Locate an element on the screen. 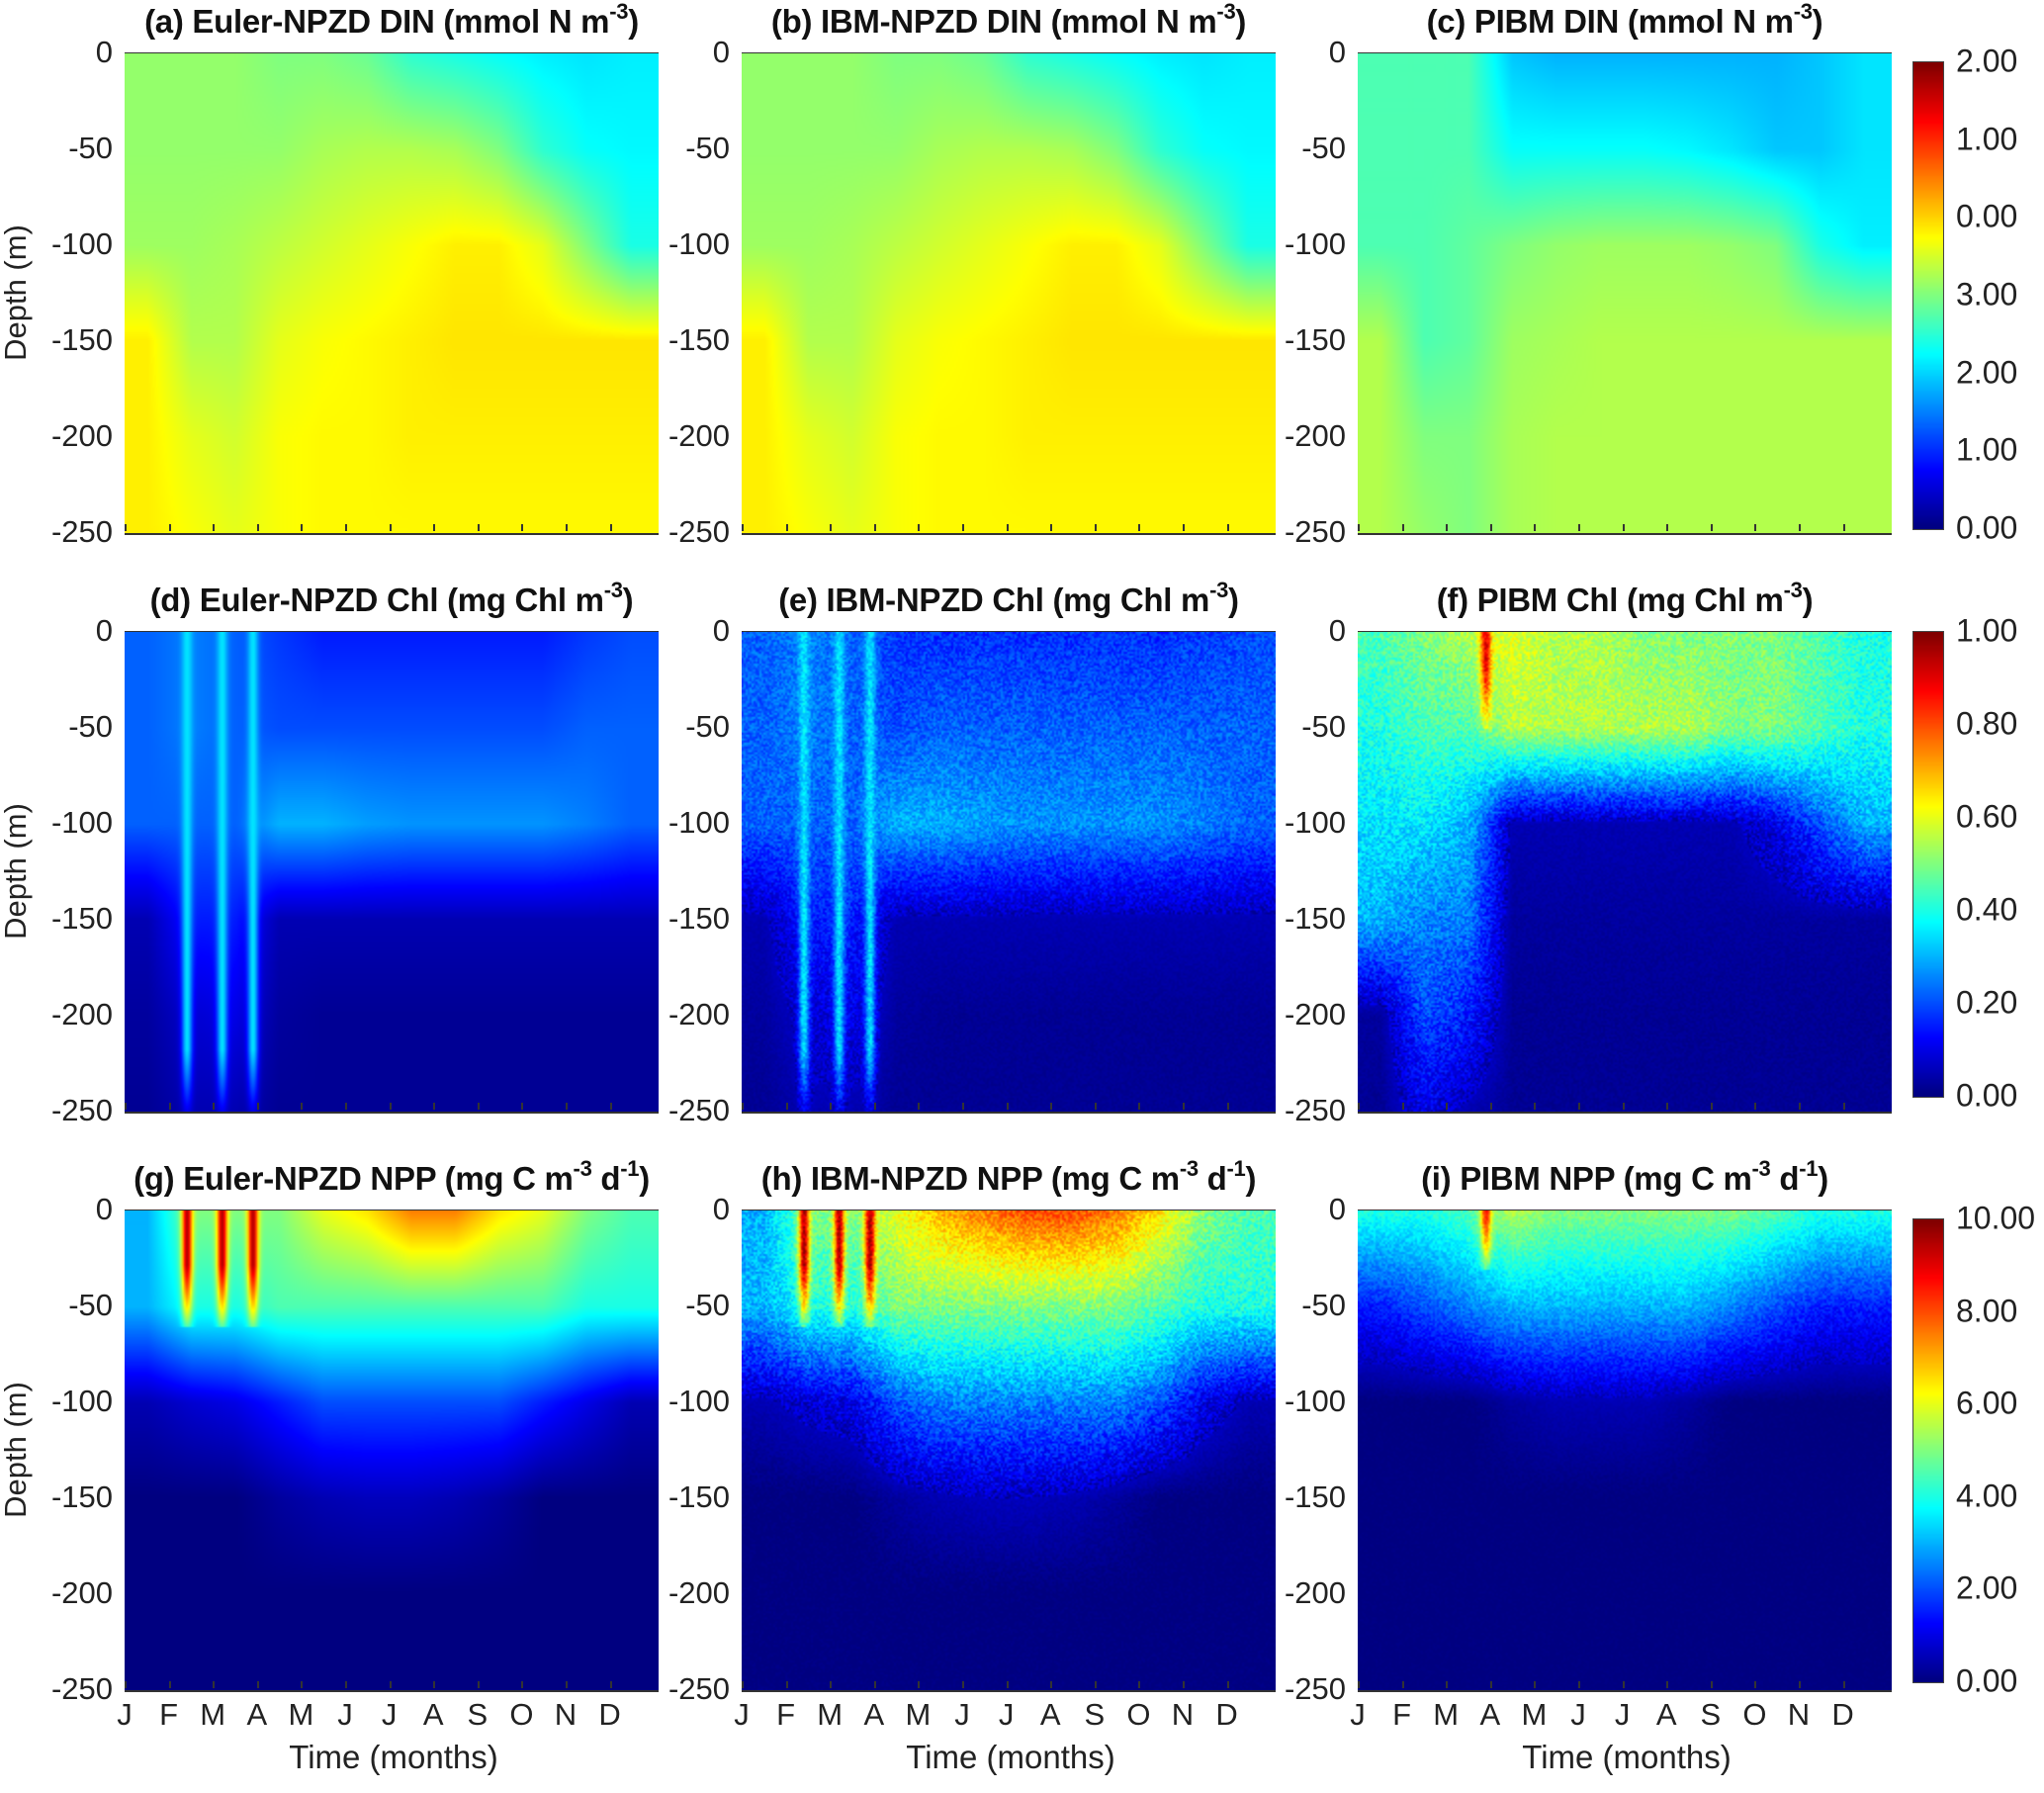 The image size is (2044, 1793). colorbar is located at coordinates (1928, 295).